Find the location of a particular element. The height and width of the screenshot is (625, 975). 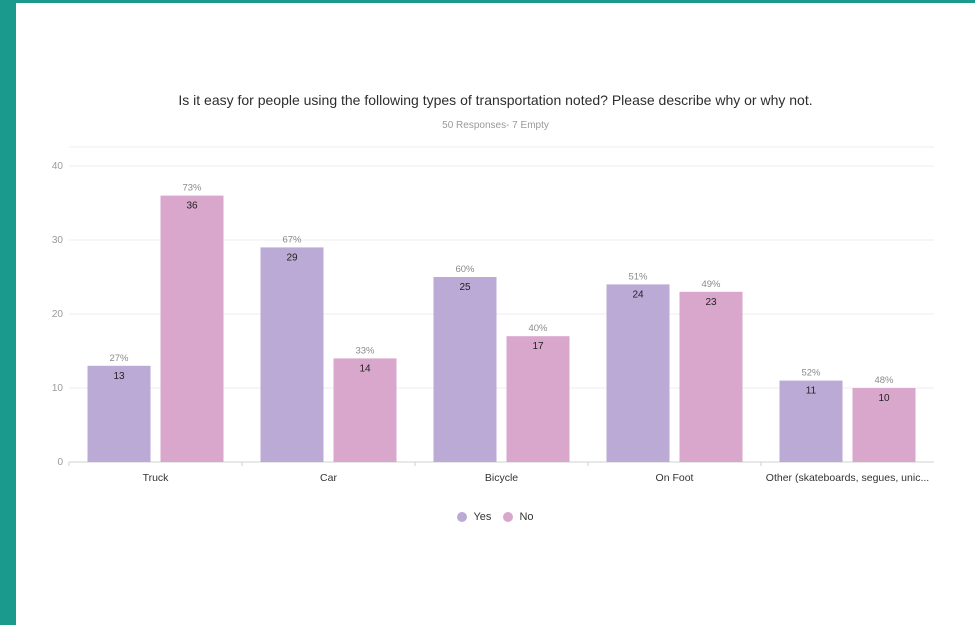

legend-item-yes: Yes is located at coordinates (474, 517).